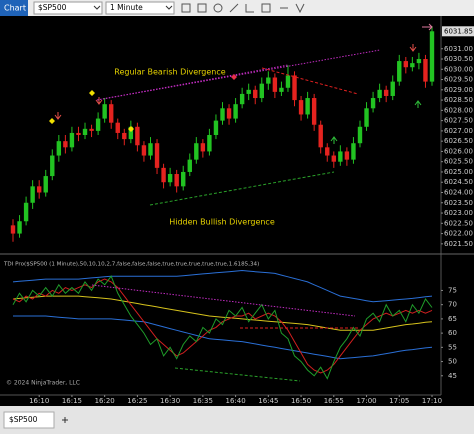 The height and width of the screenshot is (434, 474). I want to click on y-tick-label: 6023.50, so click(458, 203).